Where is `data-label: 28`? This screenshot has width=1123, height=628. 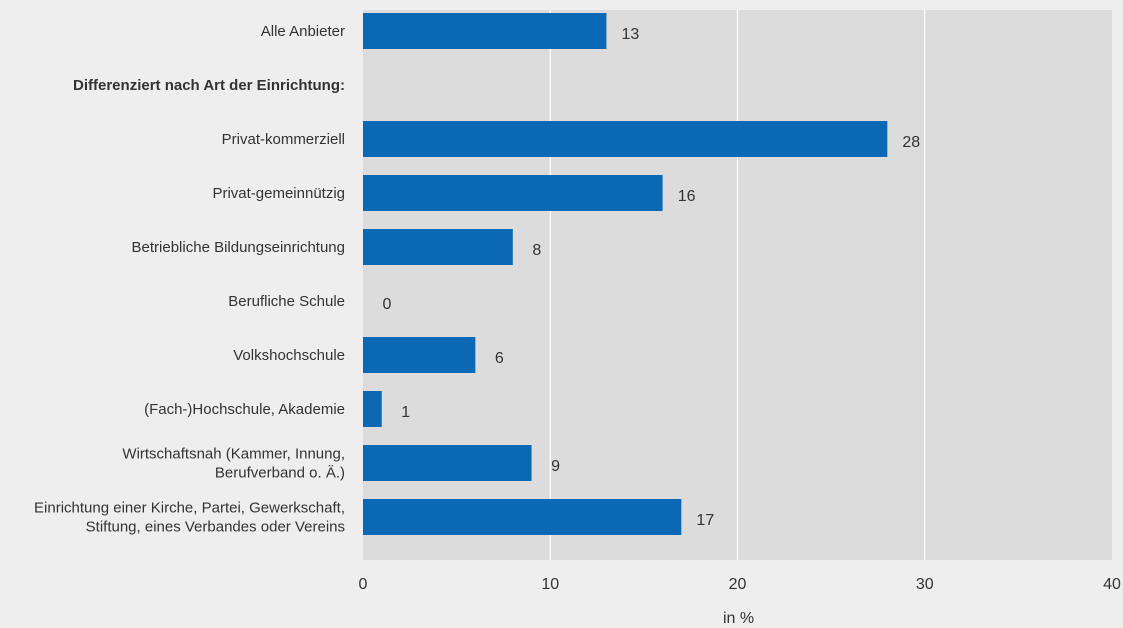 data-label: 28 is located at coordinates (911, 142).